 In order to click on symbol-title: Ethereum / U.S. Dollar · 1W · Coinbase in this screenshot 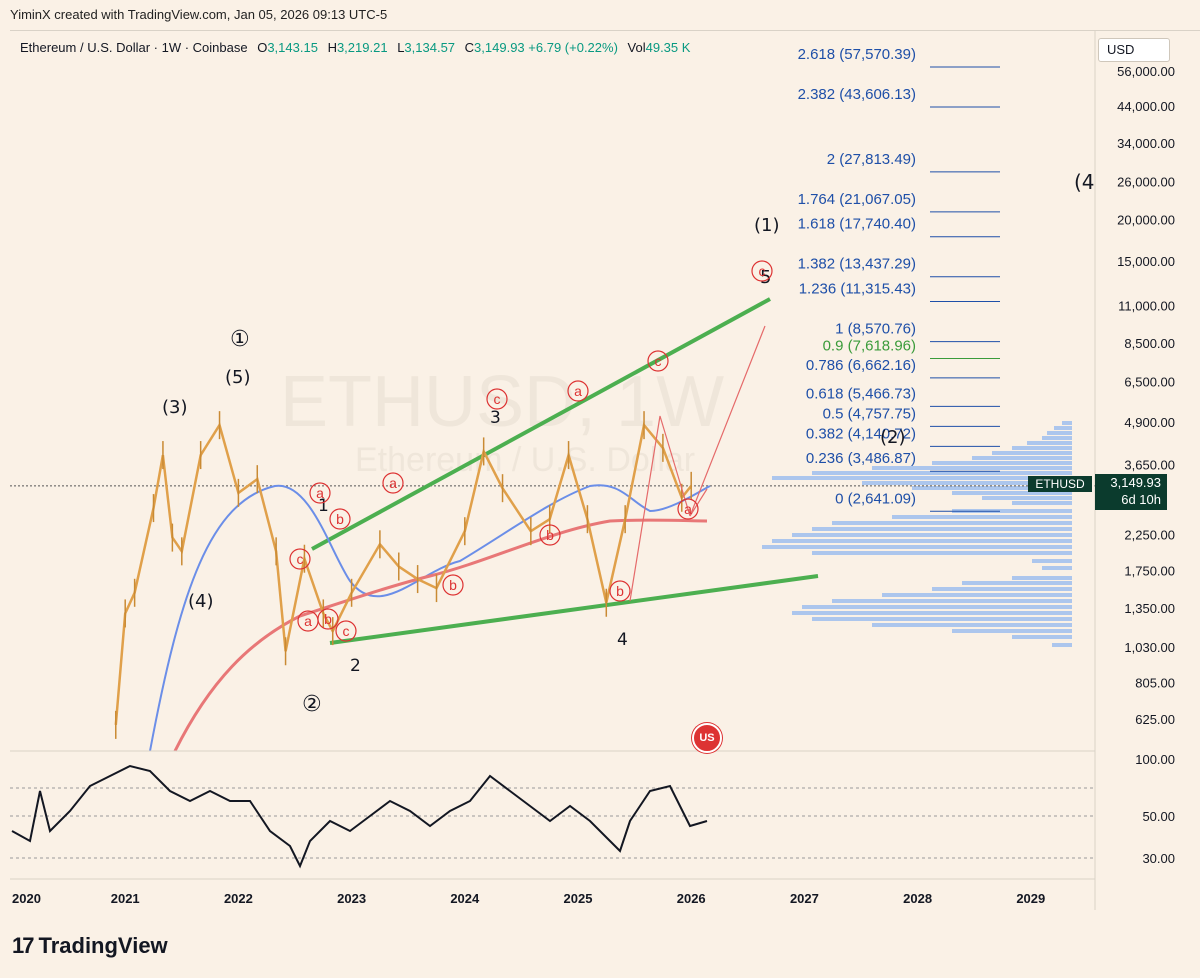, I will do `click(134, 47)`.